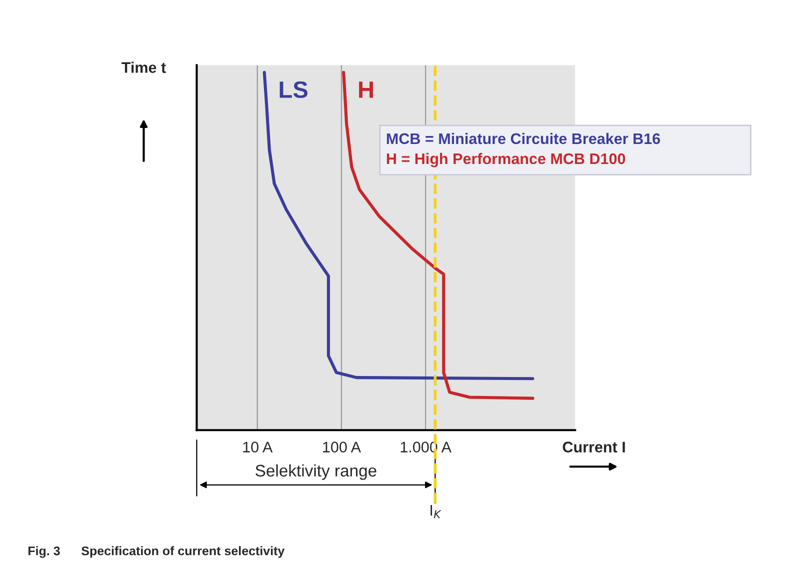 This screenshot has height=572, width=790. What do you see at coordinates (144, 67) in the screenshot?
I see `y-axis-title: Time t` at bounding box center [144, 67].